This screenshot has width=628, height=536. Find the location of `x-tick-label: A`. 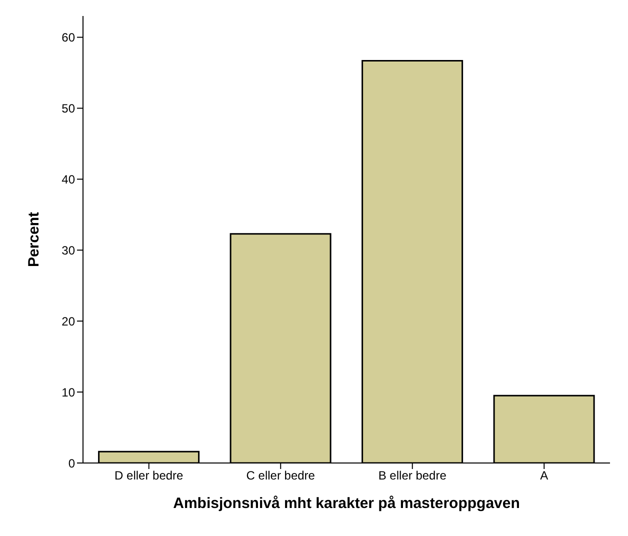

x-tick-label: A is located at coordinates (544, 475).